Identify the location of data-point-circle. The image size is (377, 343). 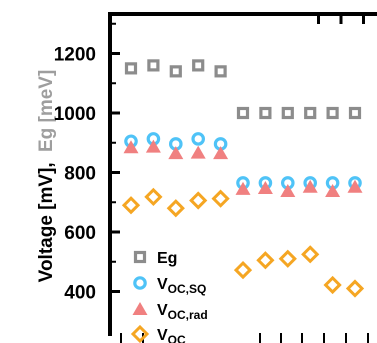
(198, 139).